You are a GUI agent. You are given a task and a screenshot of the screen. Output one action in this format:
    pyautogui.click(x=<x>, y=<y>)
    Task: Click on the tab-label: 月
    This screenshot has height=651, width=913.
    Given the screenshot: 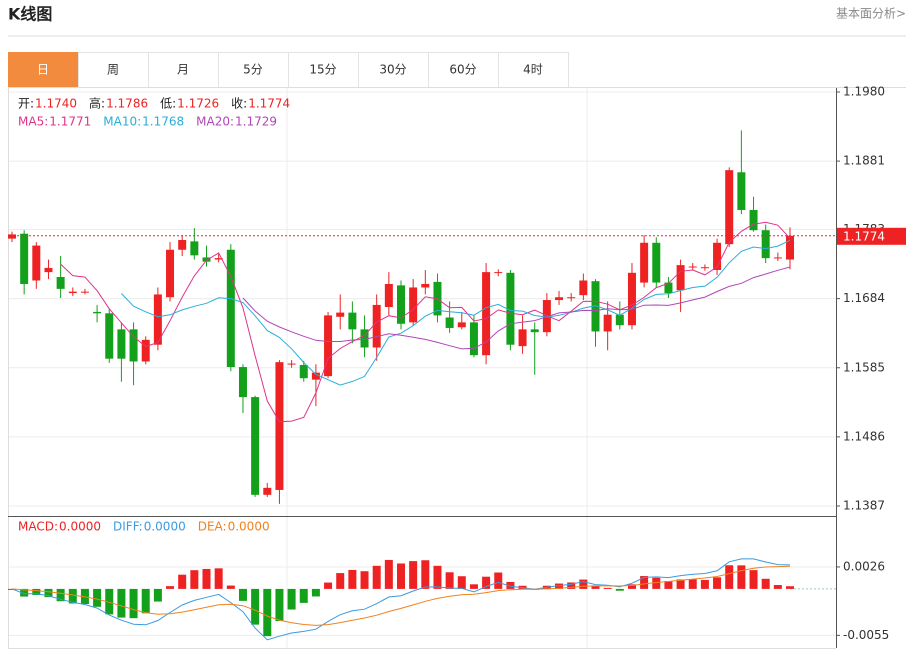 What is the action you would take?
    pyautogui.click(x=183, y=70)
    